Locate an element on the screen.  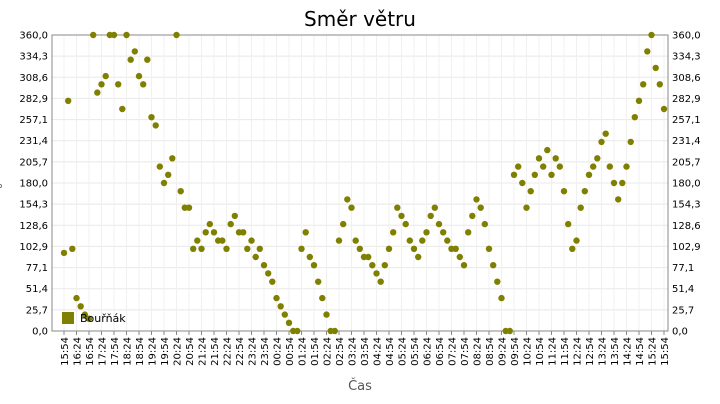
y-tick-label-right: 51,4 is located at coordinates (683, 289).